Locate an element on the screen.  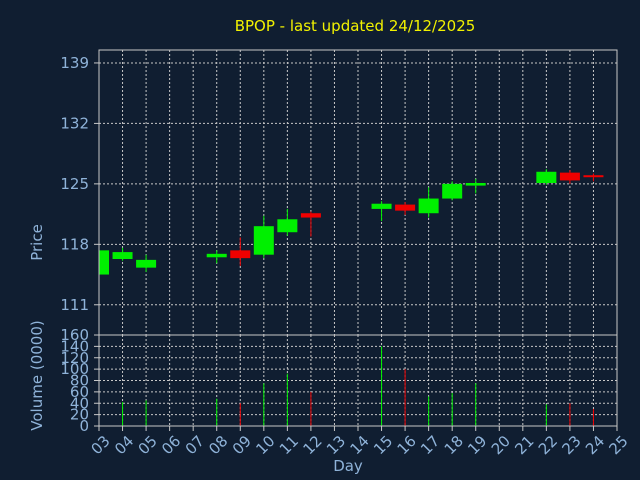
price-tick-label: 118 is located at coordinates (74, 244).